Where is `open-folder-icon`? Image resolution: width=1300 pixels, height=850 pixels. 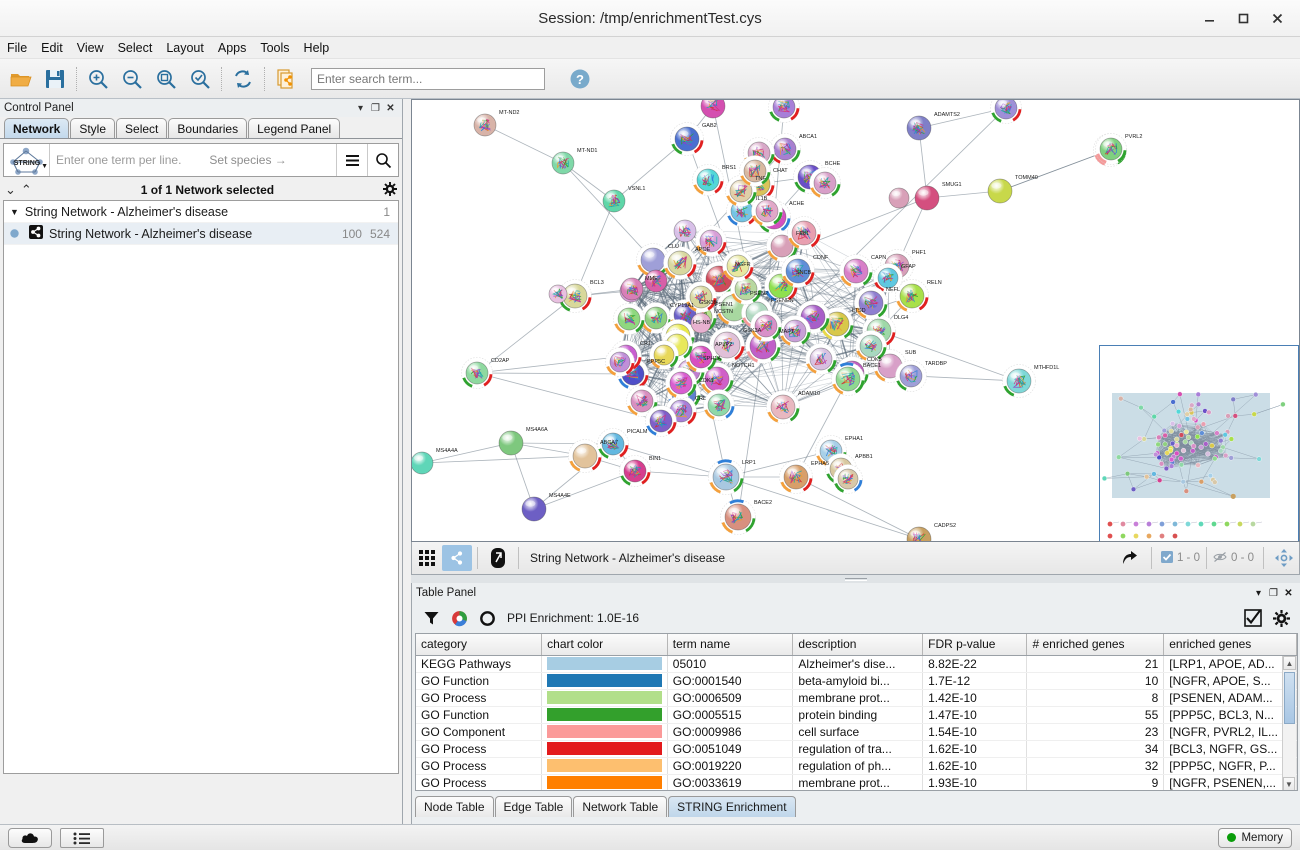 open-folder-icon is located at coordinates (21, 79).